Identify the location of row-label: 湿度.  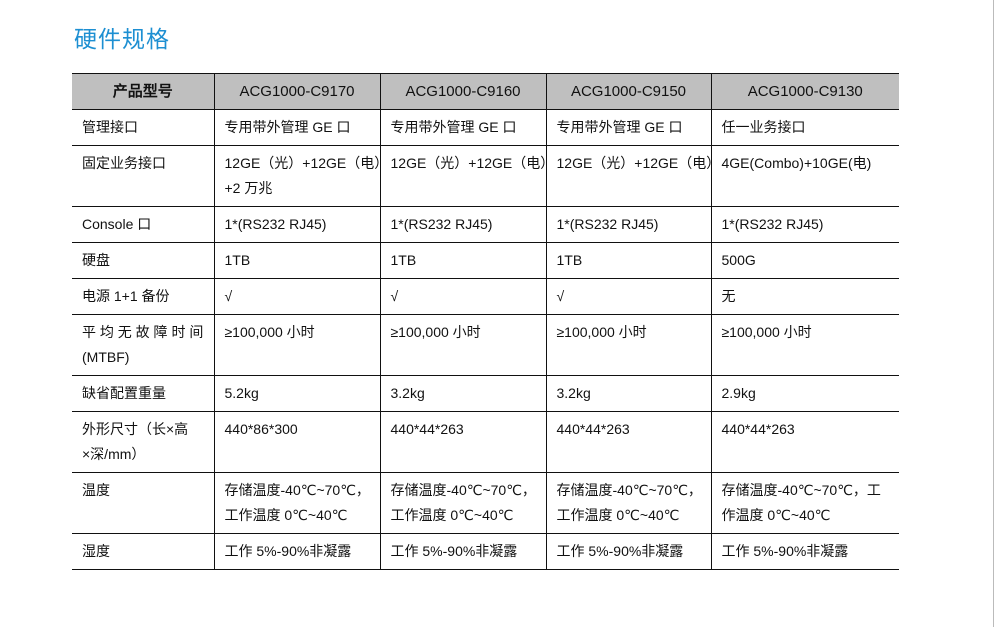
(143, 551).